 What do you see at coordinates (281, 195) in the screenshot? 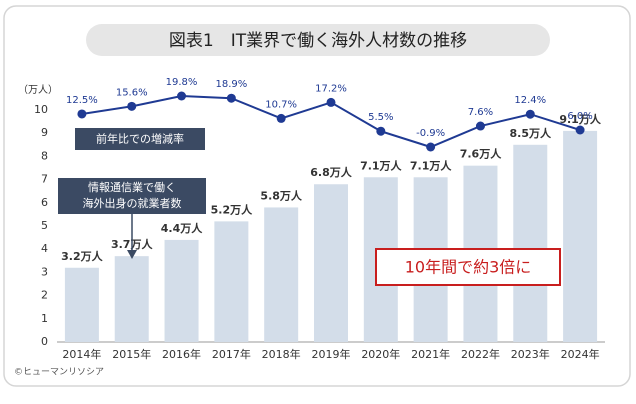
I see `bar-value-label: 5.8万人` at bounding box center [281, 195].